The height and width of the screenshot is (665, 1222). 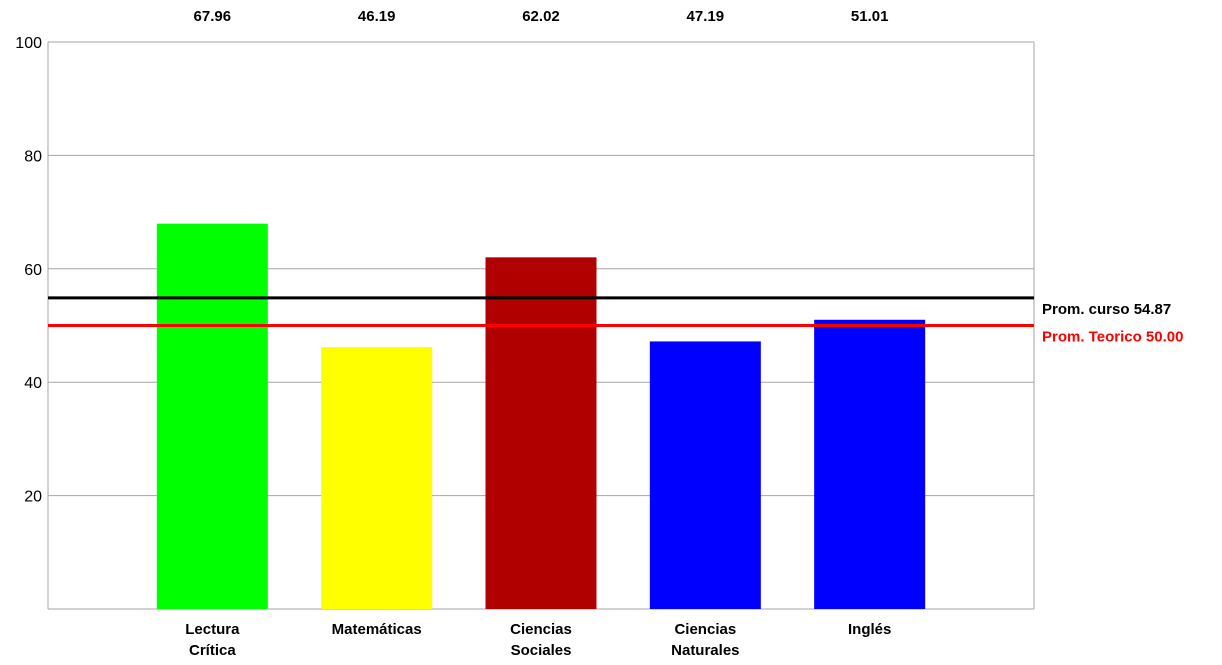 I want to click on reference-line-label: Prom. curso 54.87, so click(x=1106, y=309).